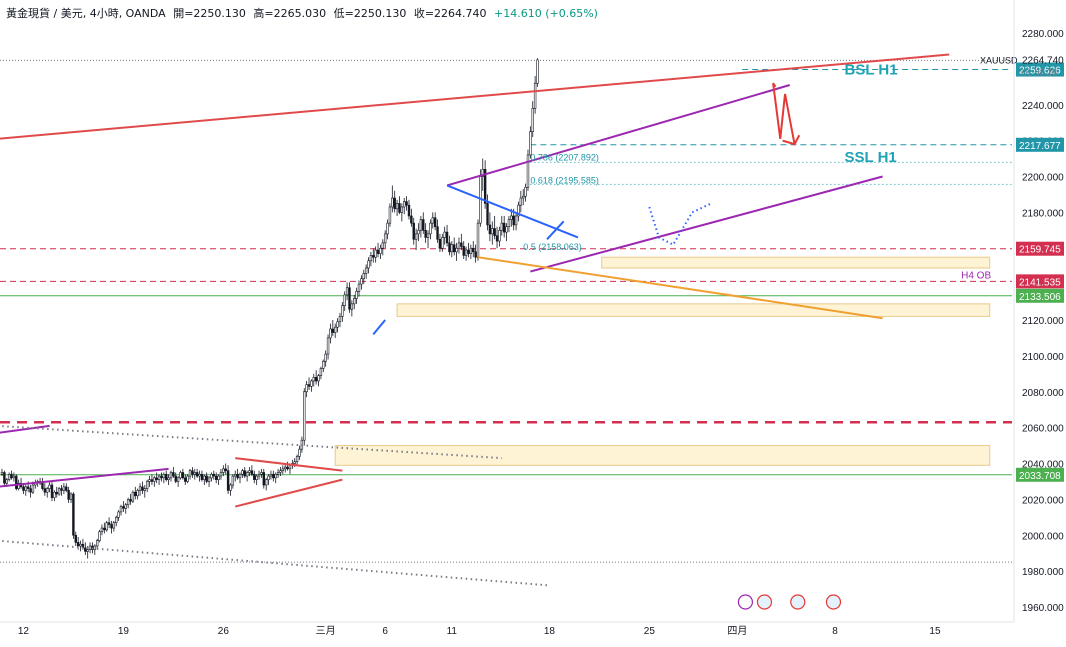  What do you see at coordinates (1043, 393) in the screenshot?
I see `y-axis-tick: 2080.000` at bounding box center [1043, 393].